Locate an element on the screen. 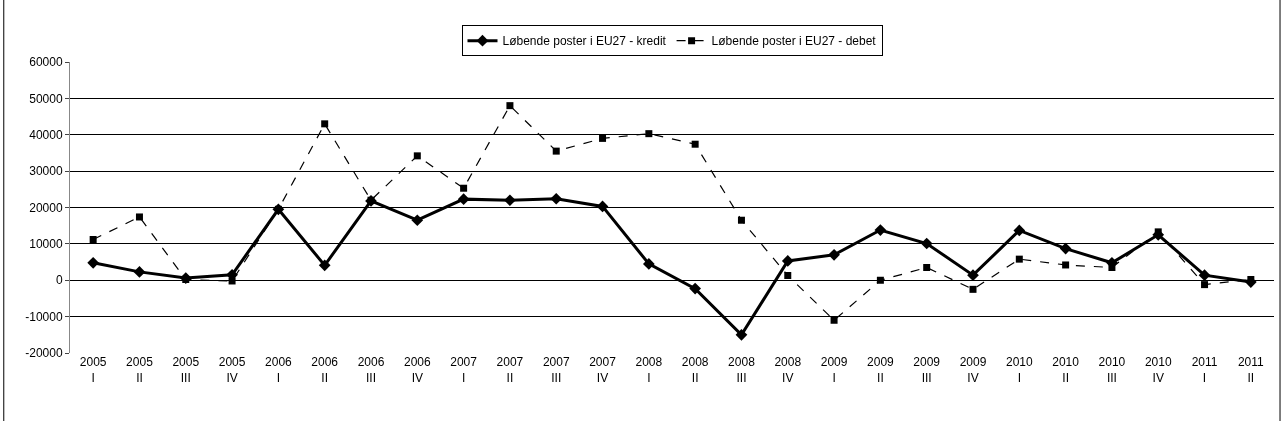  x-tick-label: 2007 I is located at coordinates (464, 370).